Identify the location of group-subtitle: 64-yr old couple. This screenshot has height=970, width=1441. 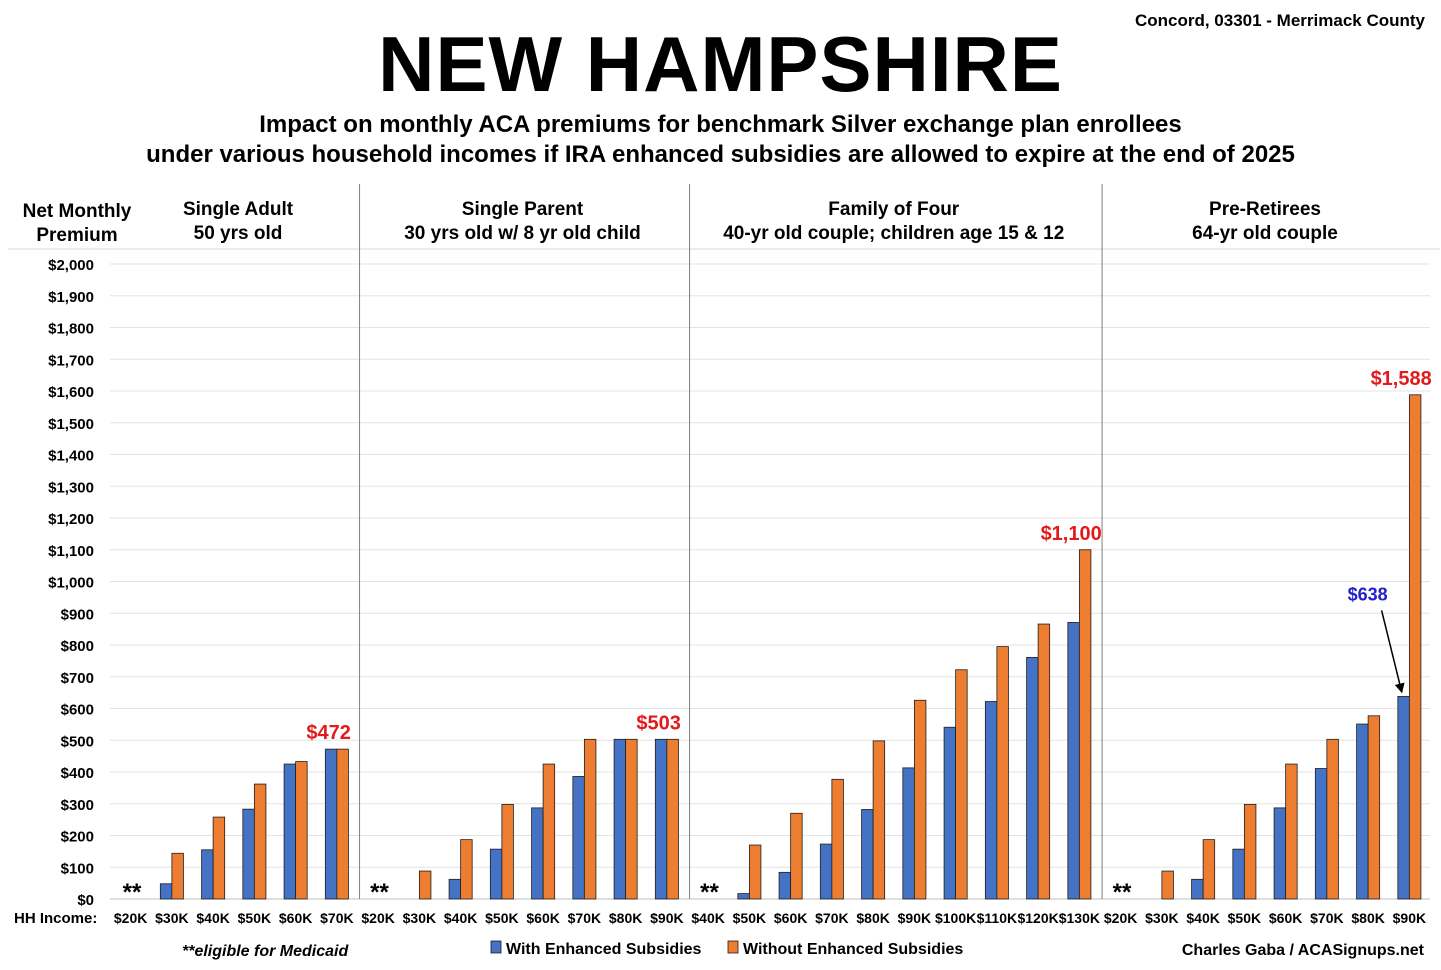
(1265, 233).